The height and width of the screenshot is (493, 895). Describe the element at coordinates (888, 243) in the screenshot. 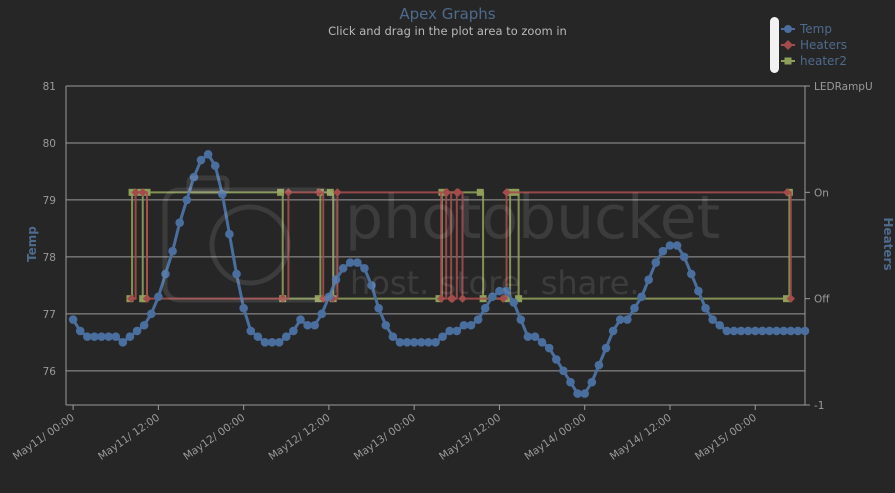

I see `y2-axis-title: Heaters` at that location.